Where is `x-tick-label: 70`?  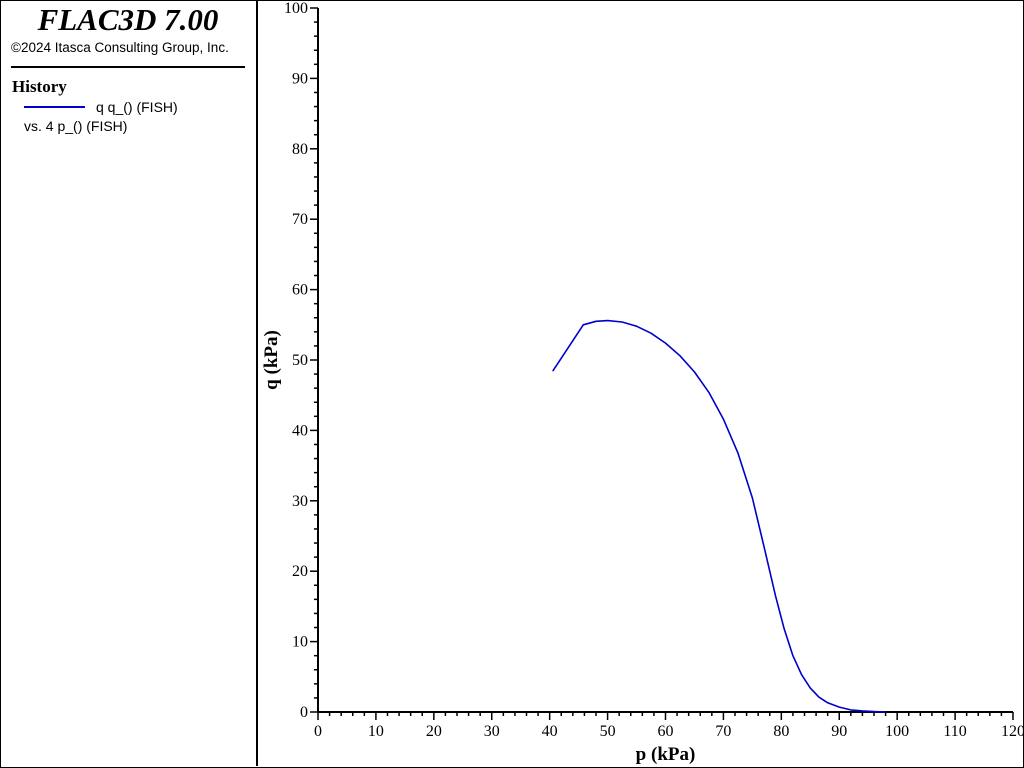
x-tick-label: 70 is located at coordinates (723, 731).